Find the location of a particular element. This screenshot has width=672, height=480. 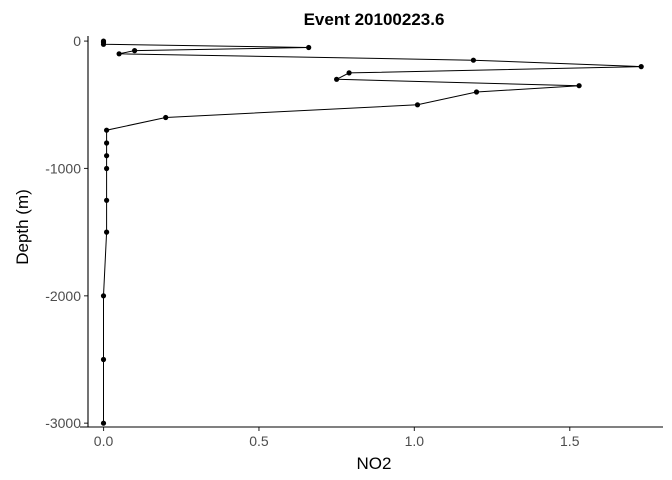

y-tick-label: -1000 is located at coordinates (63, 168).